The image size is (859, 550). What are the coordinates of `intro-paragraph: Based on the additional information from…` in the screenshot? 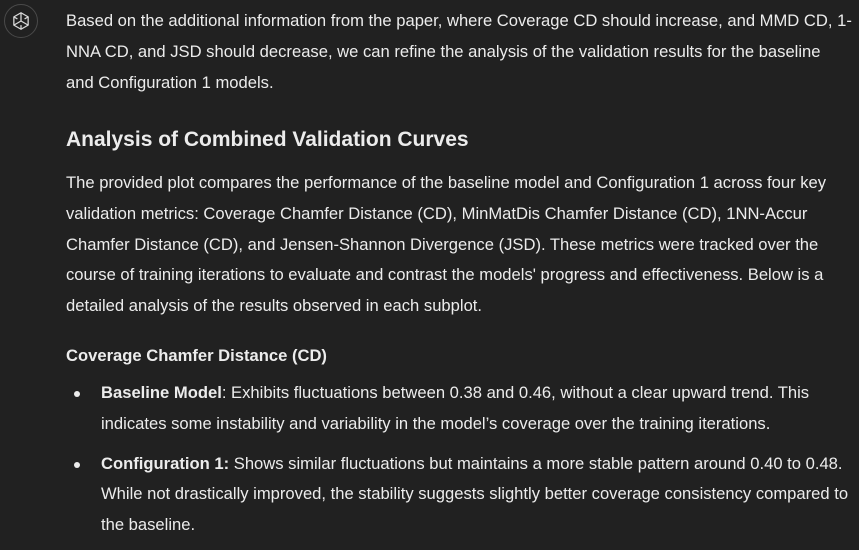 It's located at (459, 51).